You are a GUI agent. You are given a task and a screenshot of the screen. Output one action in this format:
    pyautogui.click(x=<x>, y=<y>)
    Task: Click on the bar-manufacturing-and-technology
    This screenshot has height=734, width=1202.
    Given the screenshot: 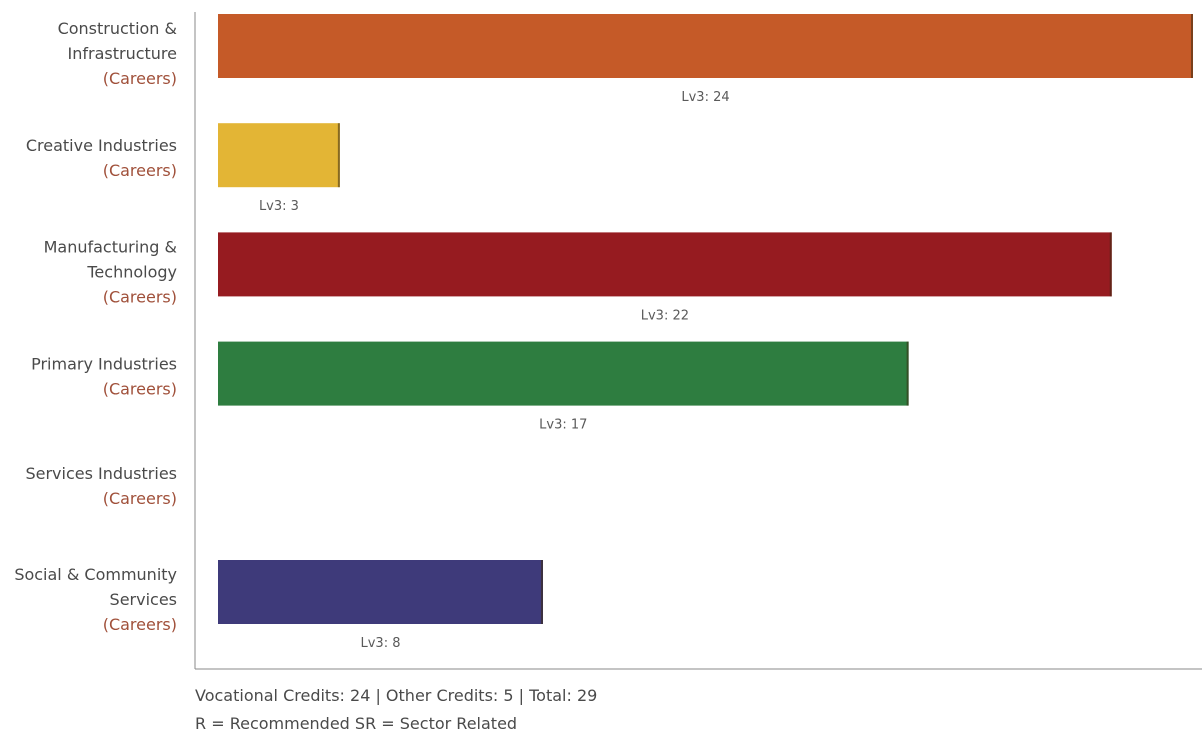 What is the action you would take?
    pyautogui.click(x=665, y=264)
    